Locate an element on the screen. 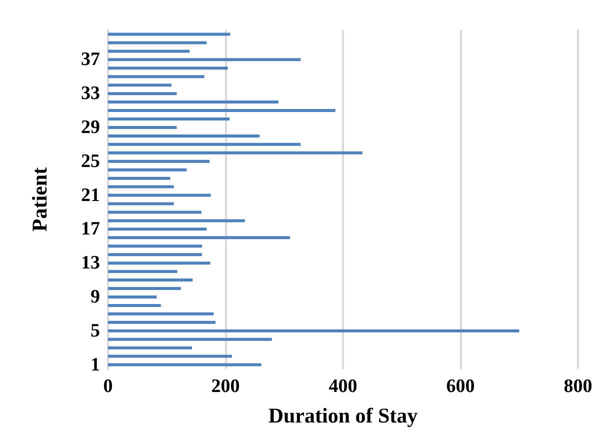  y-tick-label: 21 is located at coordinates (90, 195).